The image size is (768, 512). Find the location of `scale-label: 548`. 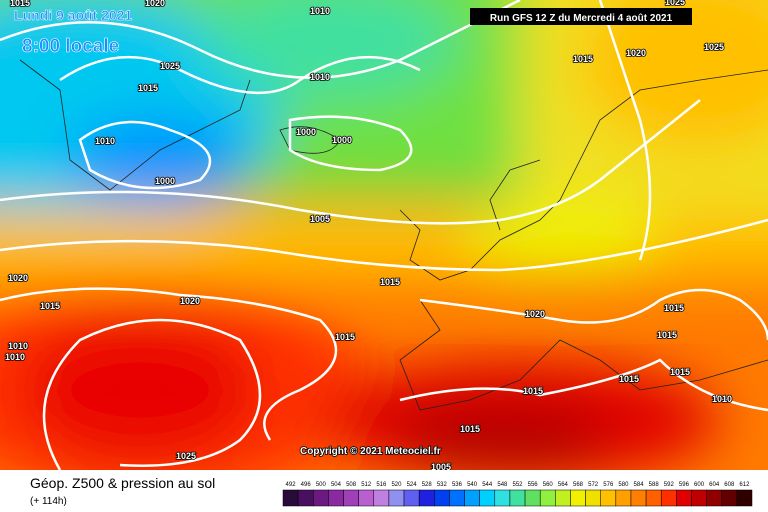

scale-label: 548 is located at coordinates (502, 485).